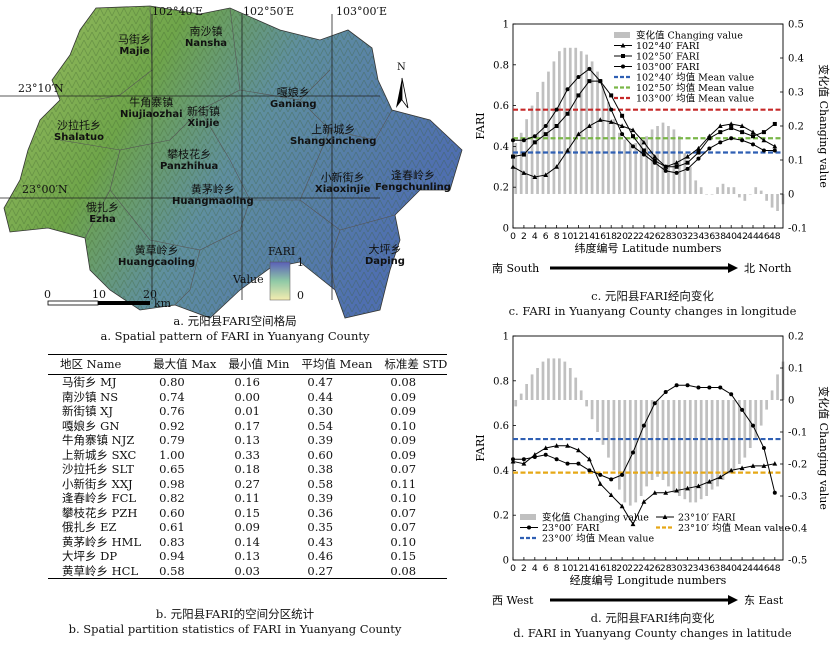 This screenshot has height=645, width=835. I want to click on direction-right: 东 East, so click(764, 600).